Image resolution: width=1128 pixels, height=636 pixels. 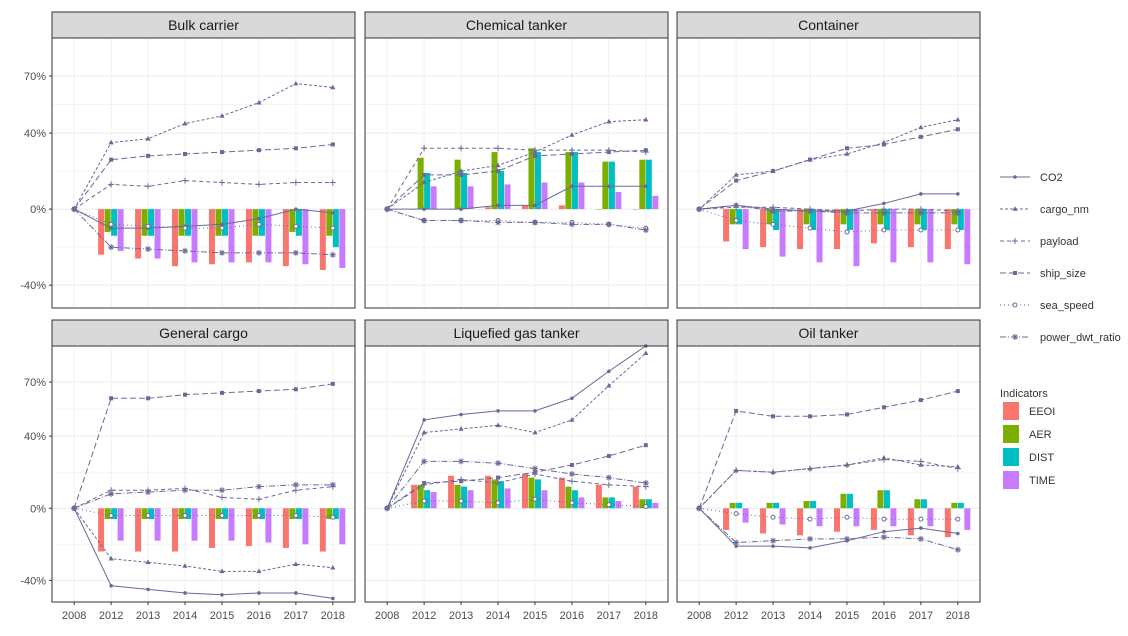 I want to click on x-tick-label: 2018, so click(x=333, y=616).